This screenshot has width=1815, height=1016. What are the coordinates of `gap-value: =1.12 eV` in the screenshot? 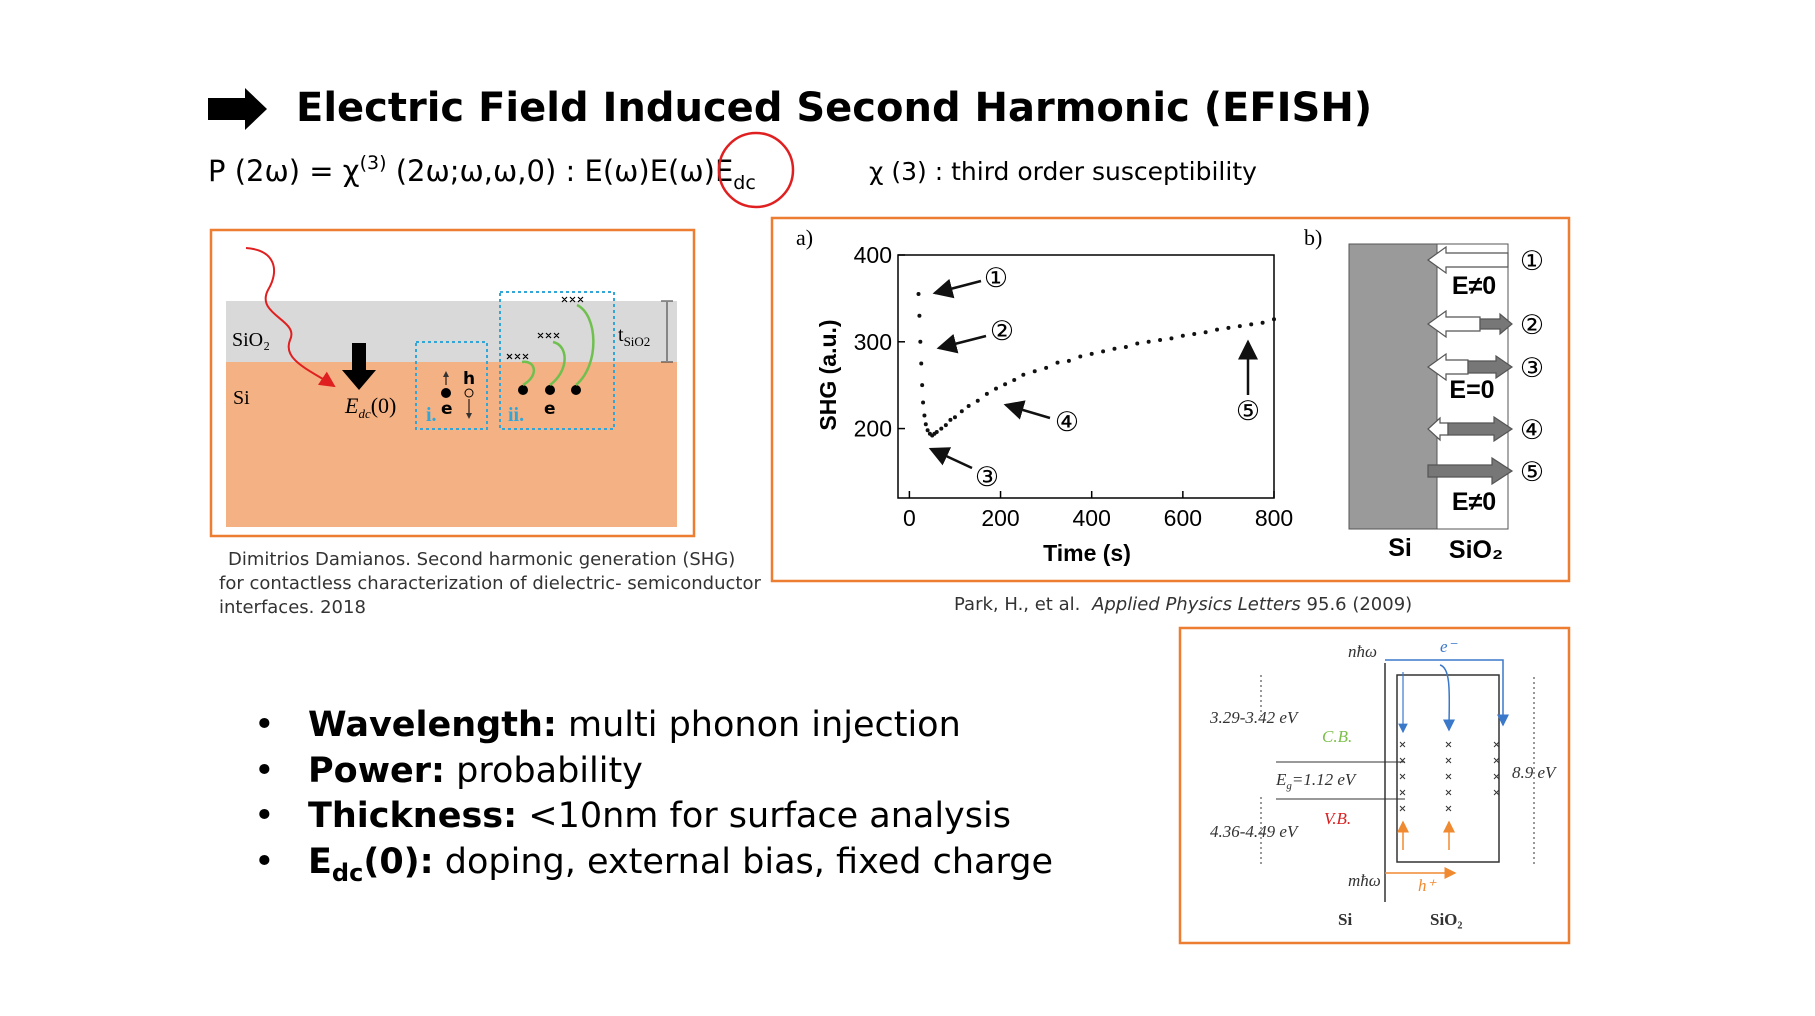 It's located at (1325, 779).